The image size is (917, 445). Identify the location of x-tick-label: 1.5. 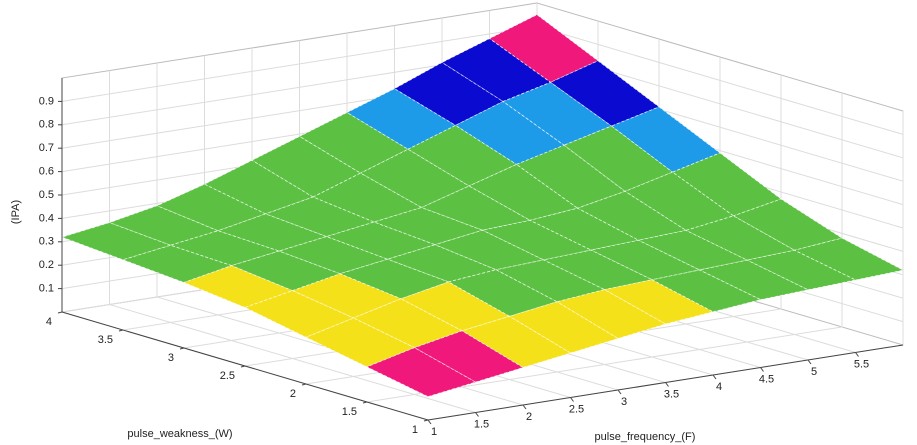
(481, 424).